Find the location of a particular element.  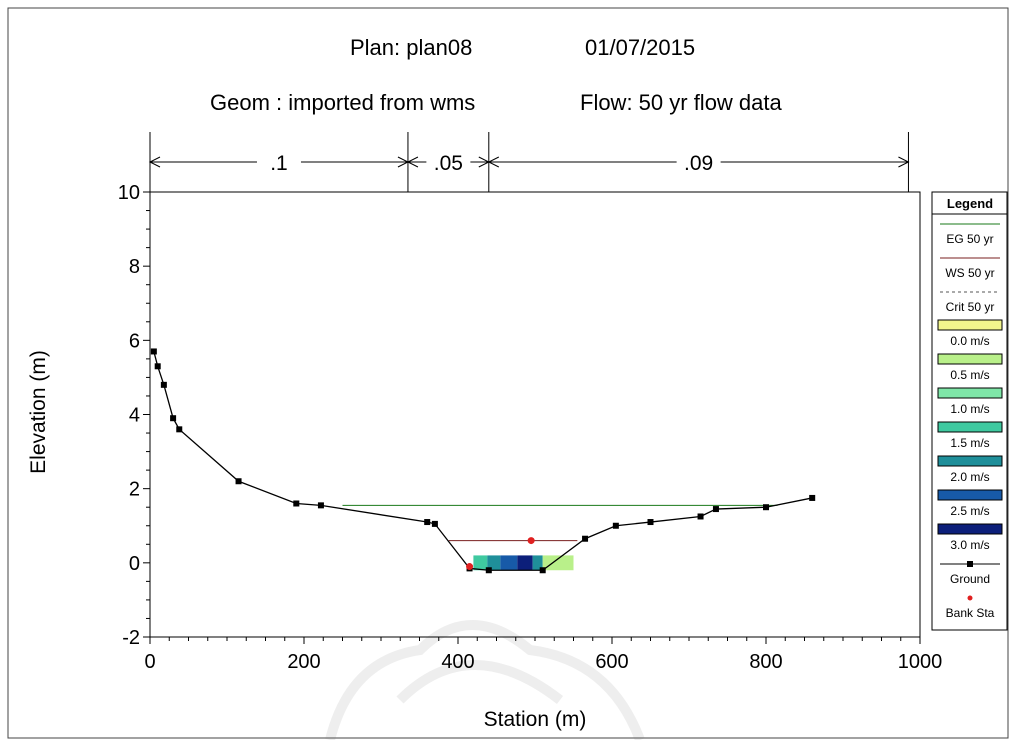

legend-item-label: 3.0 m/s is located at coordinates (969, 545).